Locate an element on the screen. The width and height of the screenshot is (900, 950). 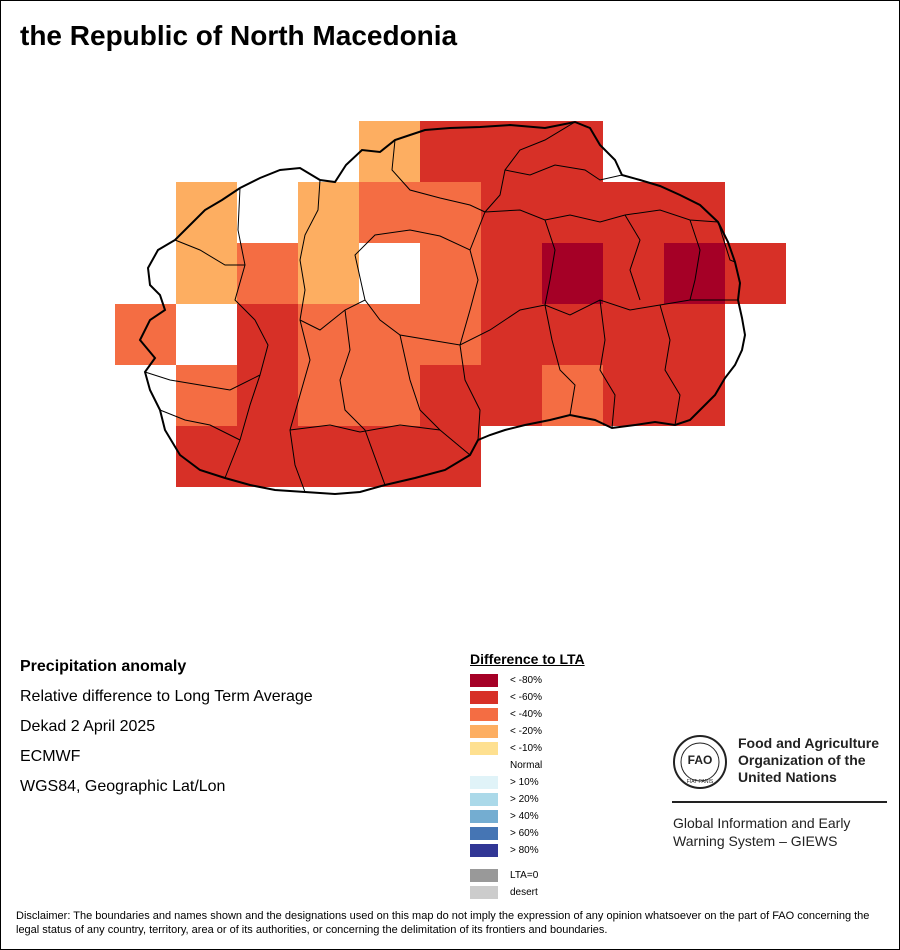
fao-logo: FAO FIAT PANIS is located at coordinates (700, 762).